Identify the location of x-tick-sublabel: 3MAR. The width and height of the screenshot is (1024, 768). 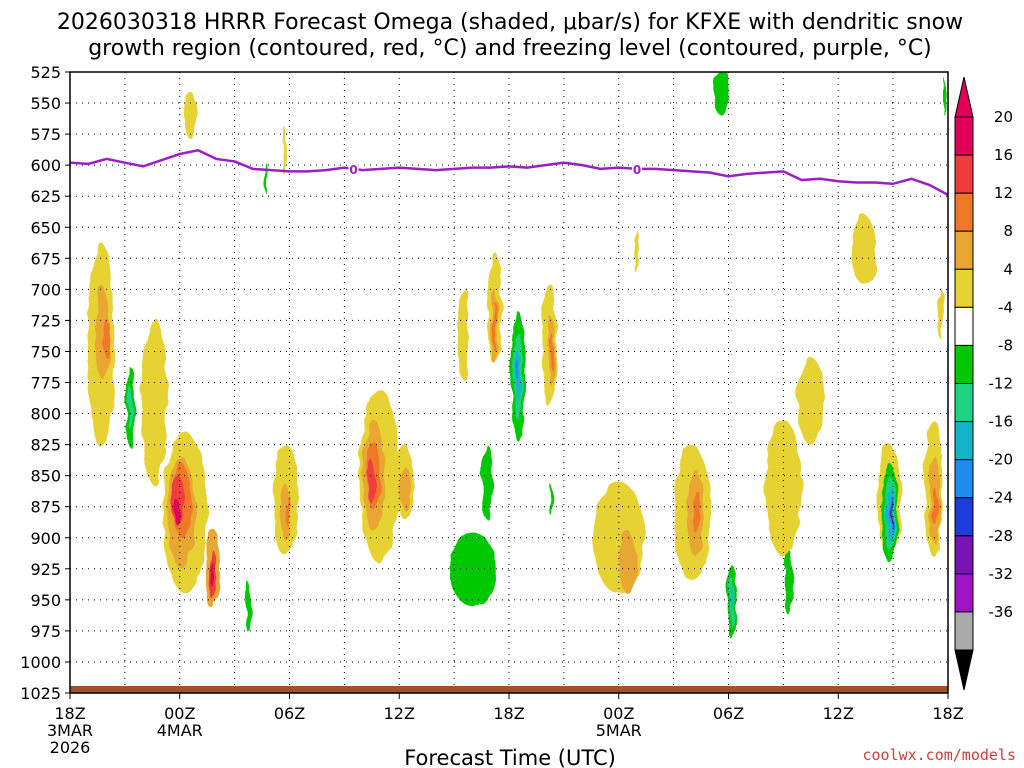
(70, 730).